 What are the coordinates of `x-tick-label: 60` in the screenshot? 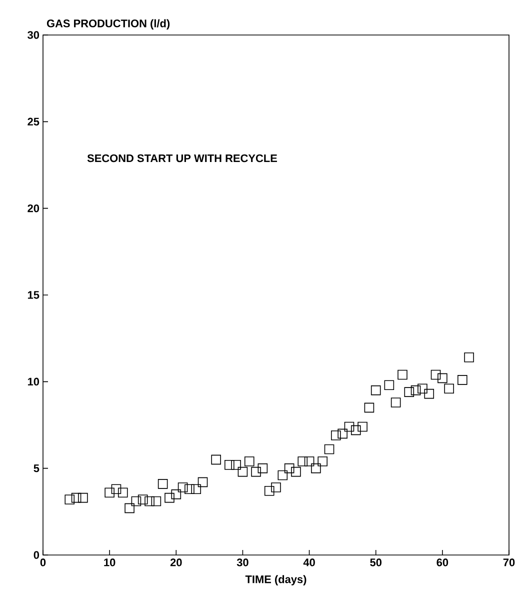 It's located at (442, 562).